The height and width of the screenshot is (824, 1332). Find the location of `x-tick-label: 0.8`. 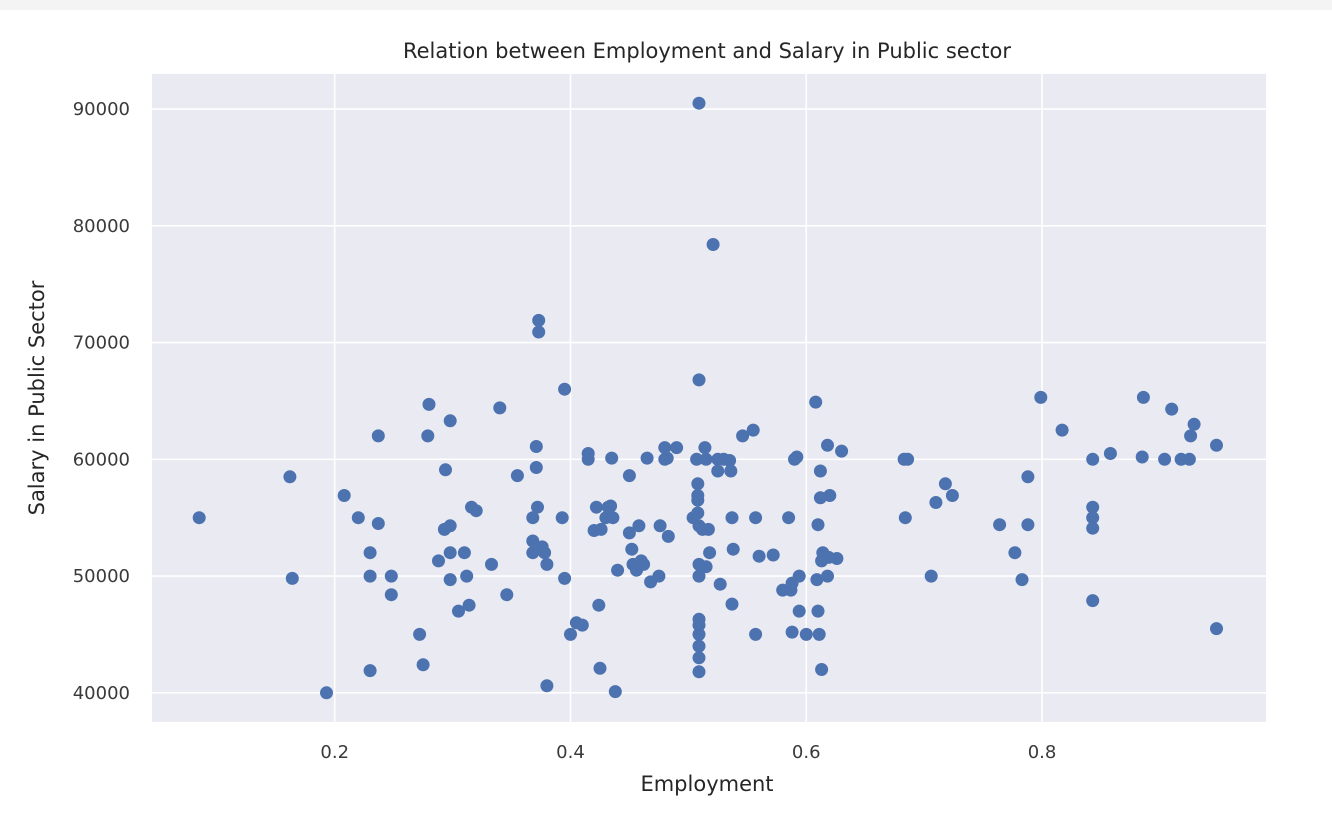

x-tick-label: 0.8 is located at coordinates (1042, 752).